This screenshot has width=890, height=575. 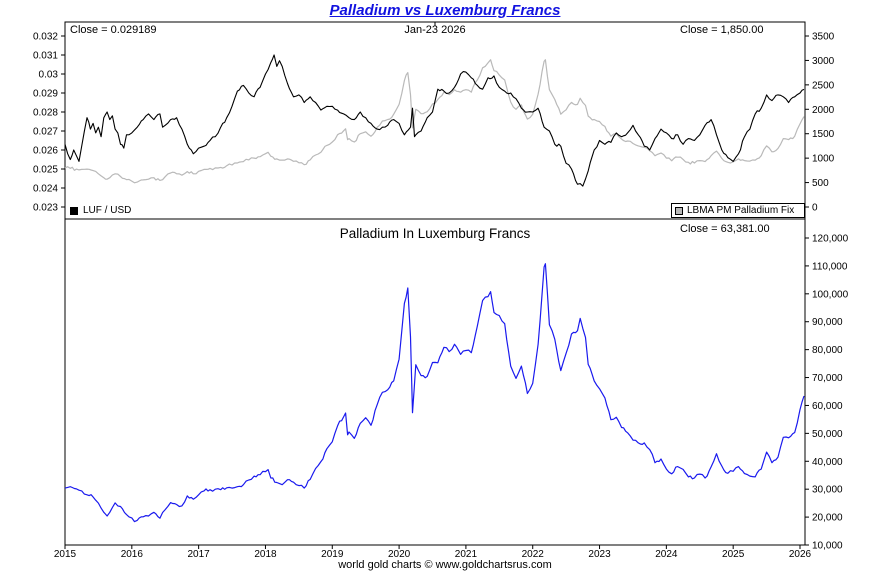 I want to click on tick-label: 2016, so click(x=132, y=554).